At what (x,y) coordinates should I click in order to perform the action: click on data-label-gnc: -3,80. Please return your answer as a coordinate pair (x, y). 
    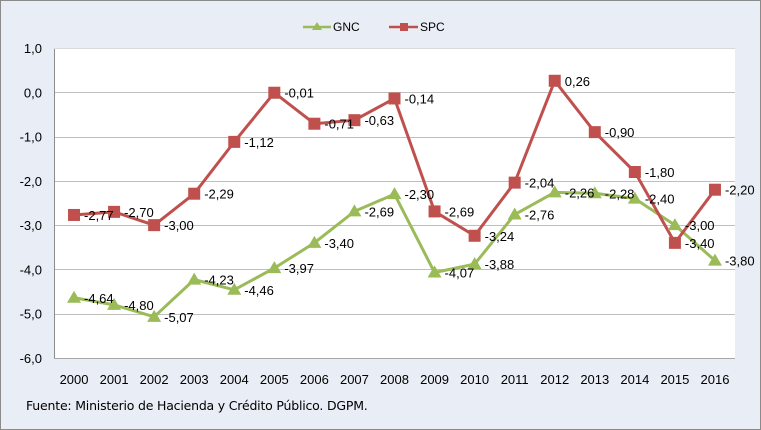
    Looking at the image, I should click on (740, 261).